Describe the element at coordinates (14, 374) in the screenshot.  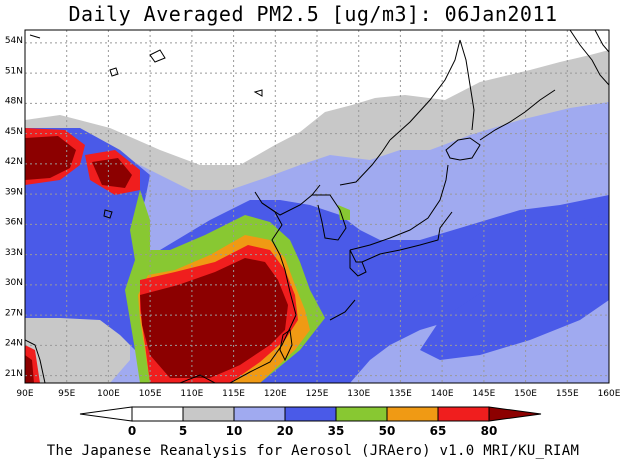
I see `lat-tick-label: 21N` at that location.